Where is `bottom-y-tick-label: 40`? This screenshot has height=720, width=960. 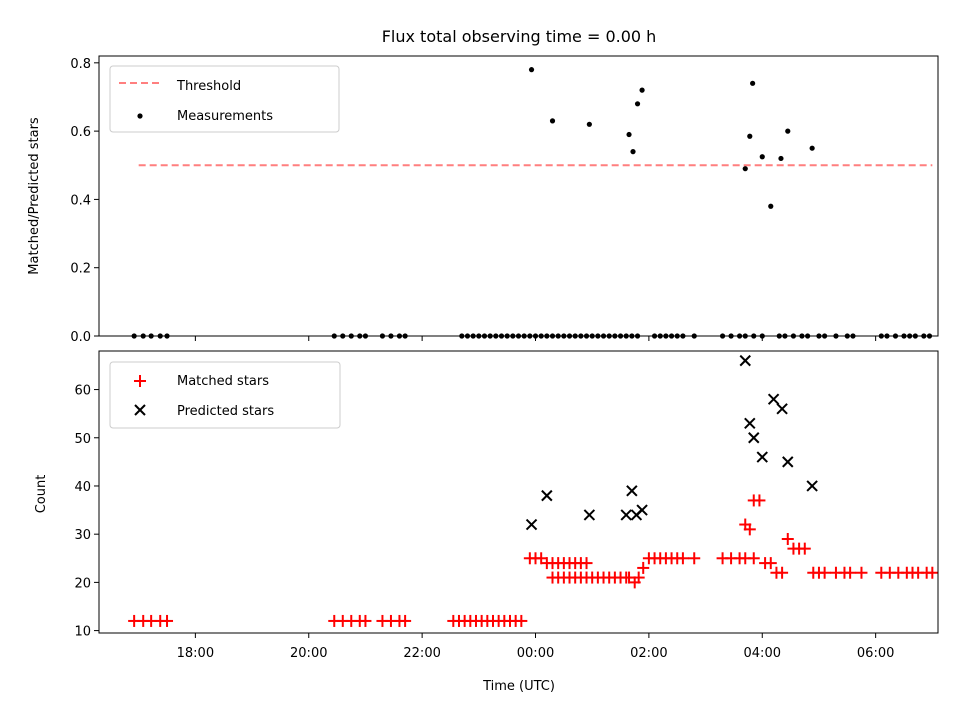
bottom-y-tick-label: 40 is located at coordinates (82, 487).